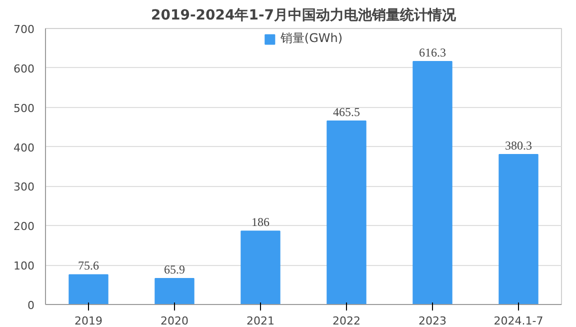  What do you see at coordinates (24, 147) in the screenshot?
I see `y-tick-label: 400` at bounding box center [24, 147].